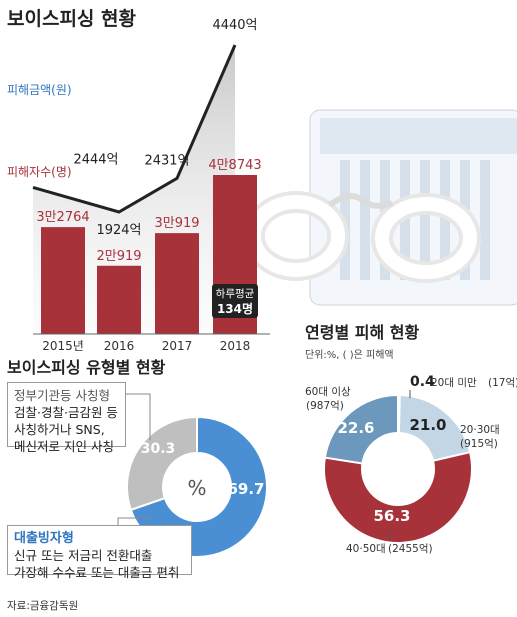 This screenshot has width=517, height=617. What do you see at coordinates (66, 412) in the screenshot?
I see `gov-type-line-1: 검찰·경찰·금감원 등` at bounding box center [66, 412].